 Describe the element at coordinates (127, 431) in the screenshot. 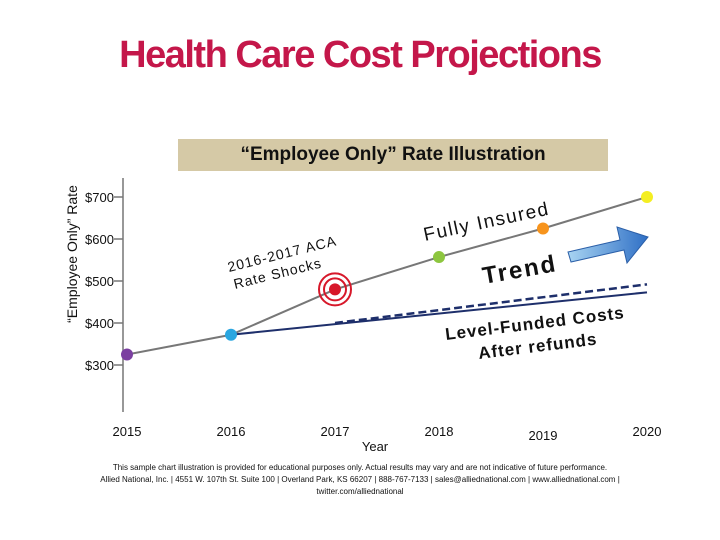

I see `x-tick-label: 2015` at that location.